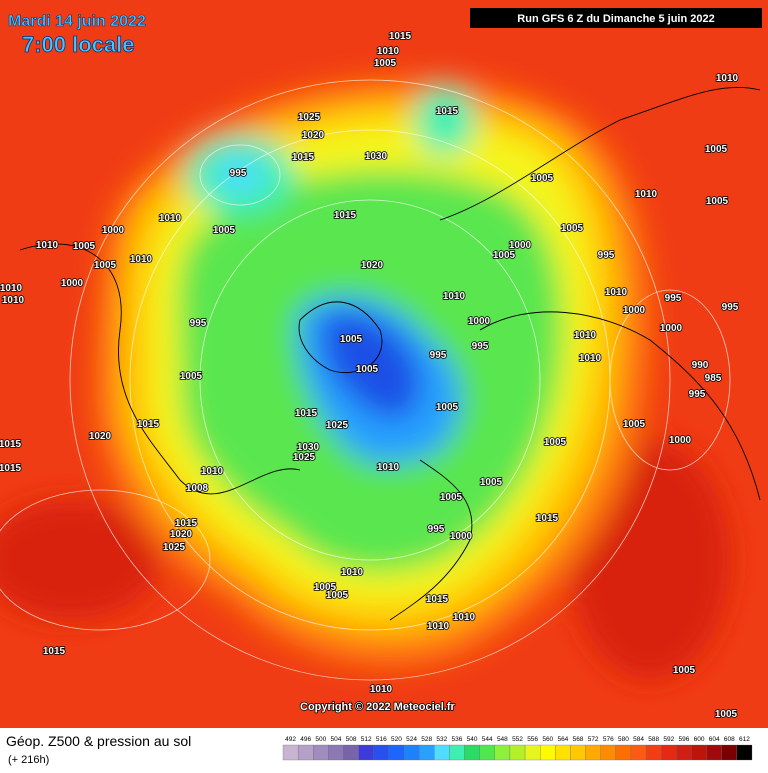 This screenshot has width=768, height=773. Describe the element at coordinates (615, 19) in the screenshot. I see `run-info: Run GFS 6 Z du Dimanche 5 juin 2022` at that location.